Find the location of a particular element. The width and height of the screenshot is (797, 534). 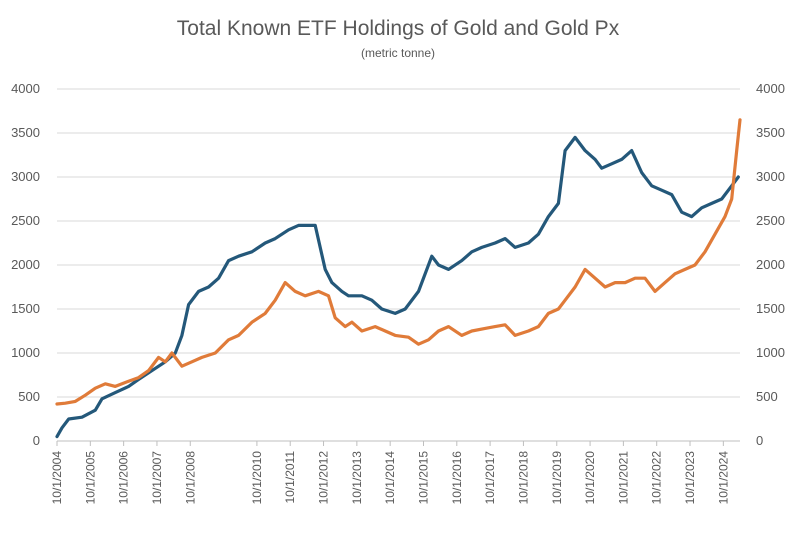

right-y-tick-label: 2500 is located at coordinates (770, 220).